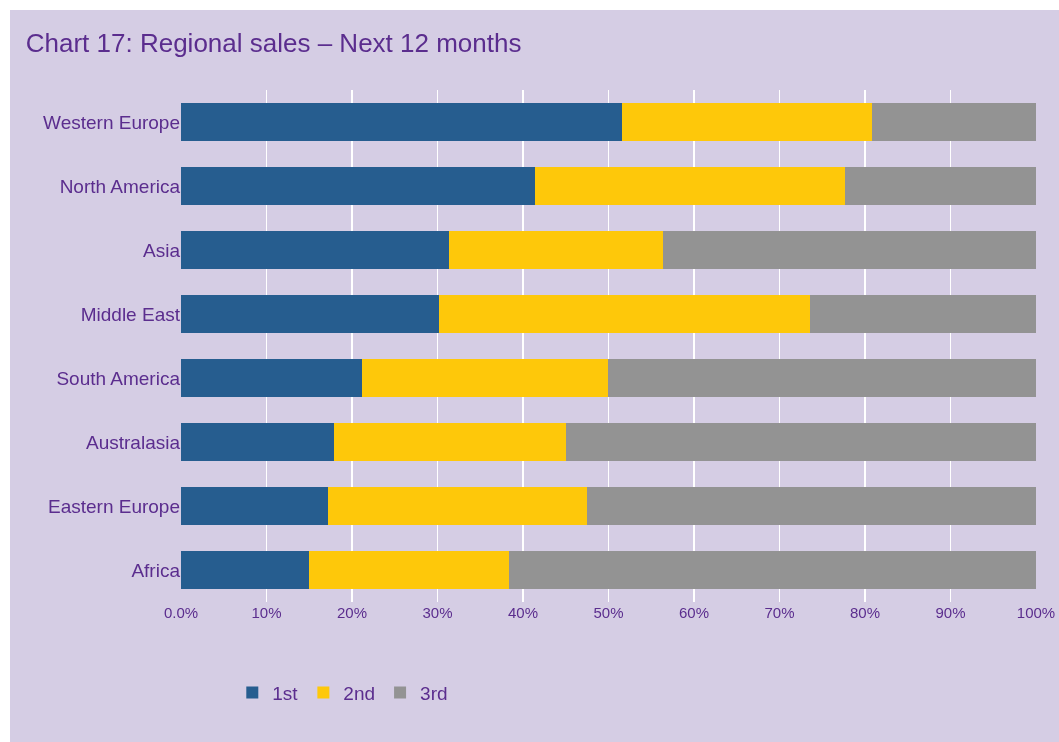 This screenshot has height=742, width=1059. I want to click on y-tick-label: Middle East, so click(130, 314).